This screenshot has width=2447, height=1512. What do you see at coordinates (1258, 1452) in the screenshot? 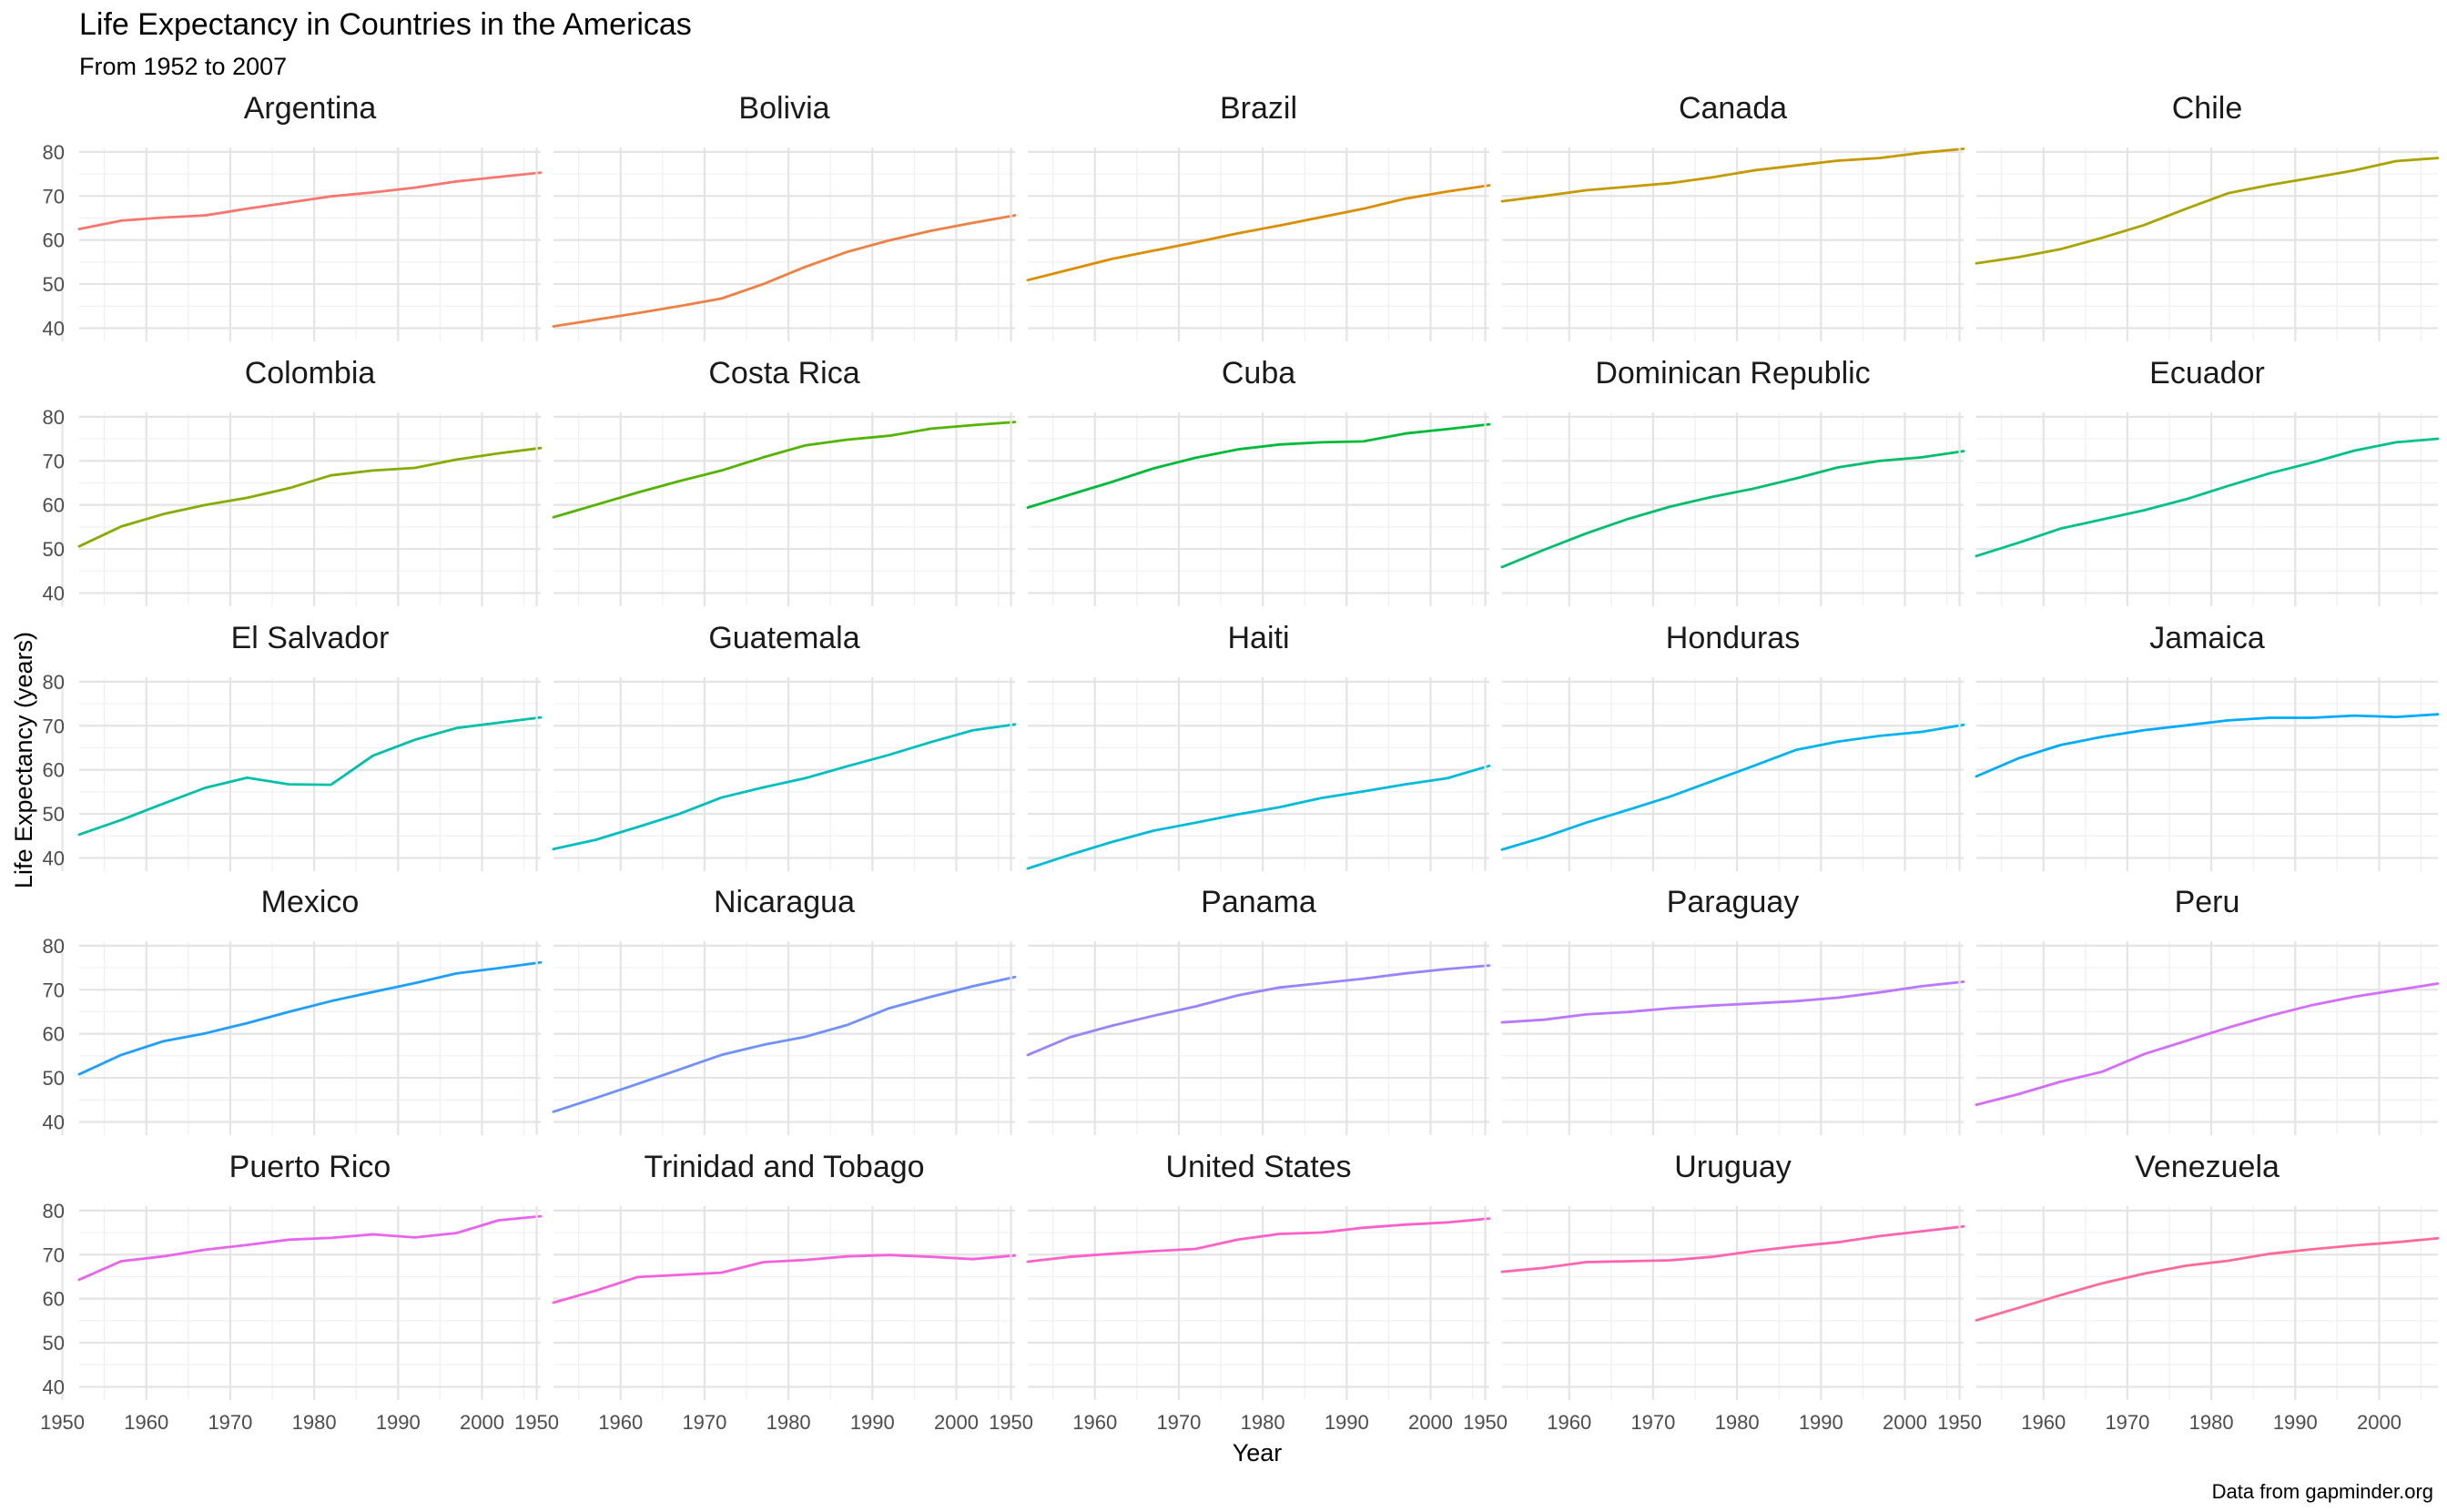
I see `x-axis-label: Year` at bounding box center [1258, 1452].